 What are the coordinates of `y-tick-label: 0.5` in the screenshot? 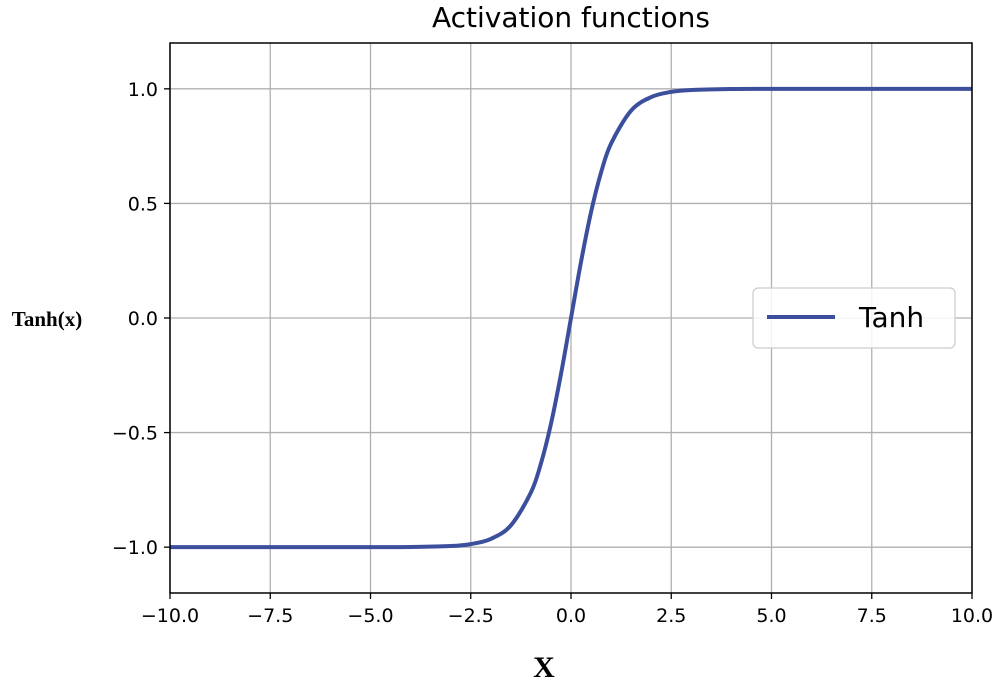 It's located at (143, 204).